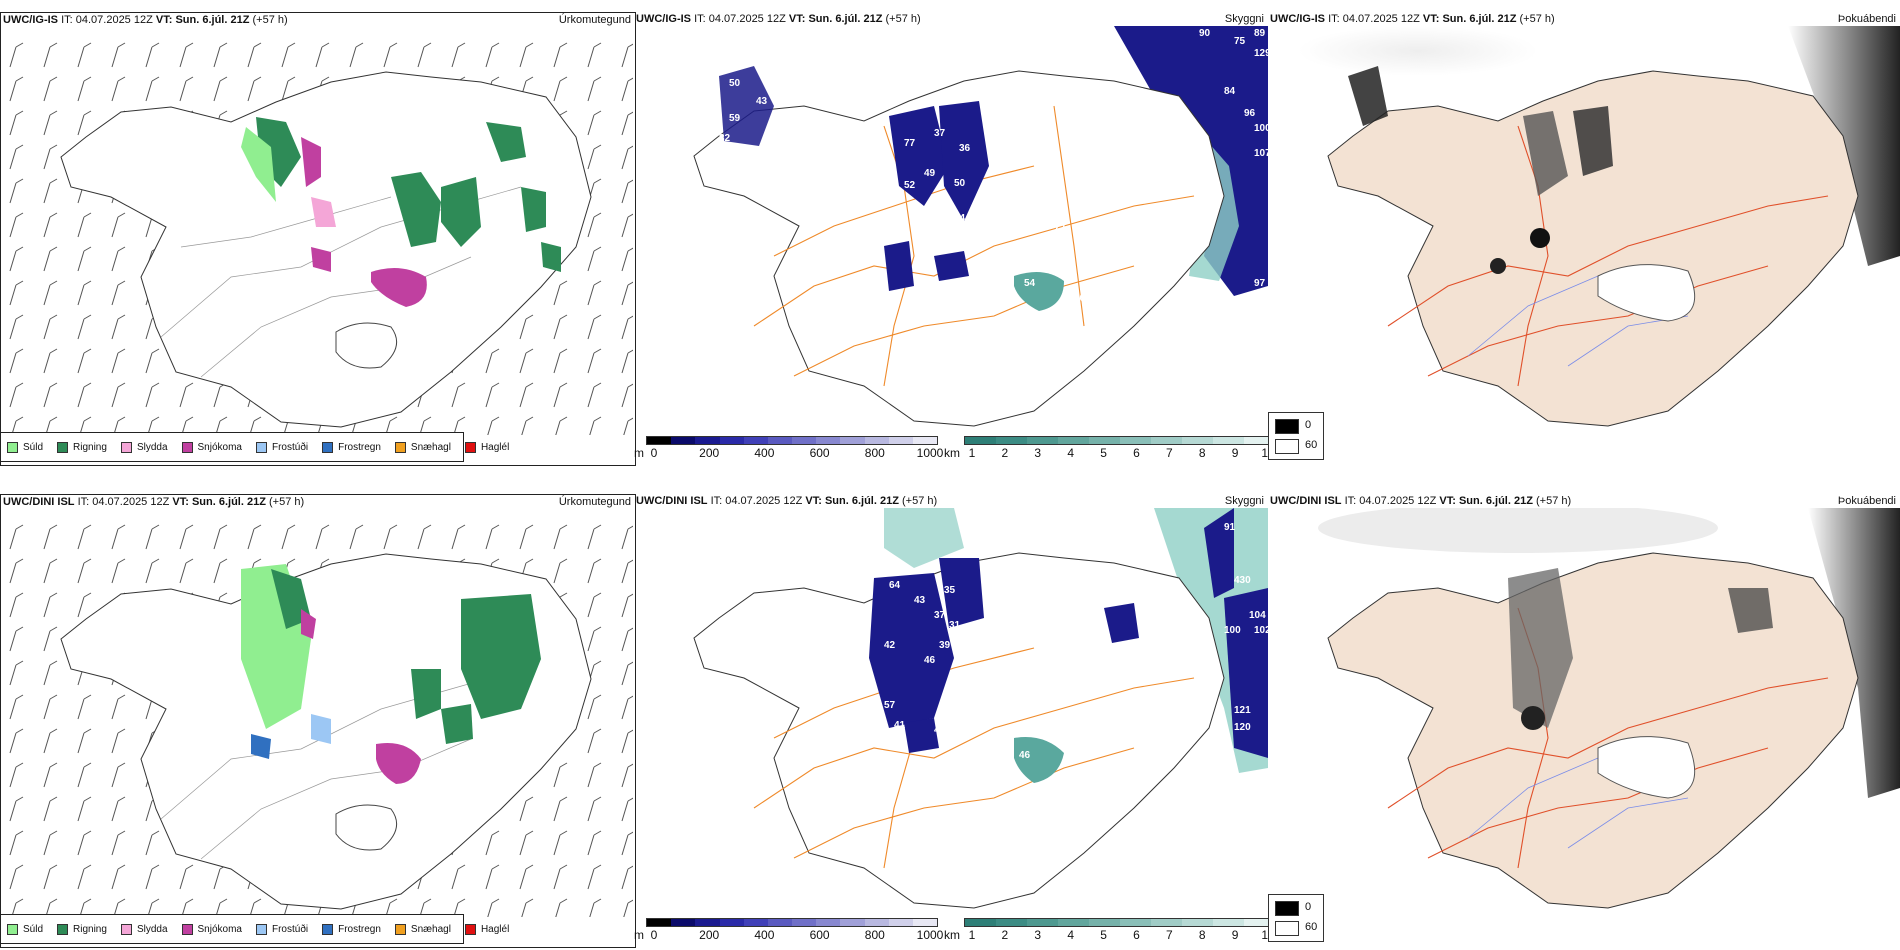 This screenshot has height=950, width=1900. Describe the element at coordinates (1080, 298) in the screenshot. I see `cloud-base-label: 76` at that location.